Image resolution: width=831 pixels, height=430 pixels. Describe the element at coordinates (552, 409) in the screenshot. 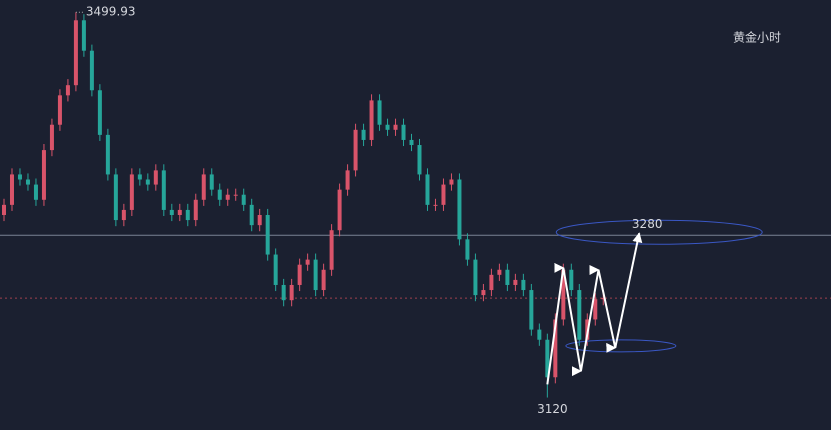

I see `low-label: 3120` at that location.